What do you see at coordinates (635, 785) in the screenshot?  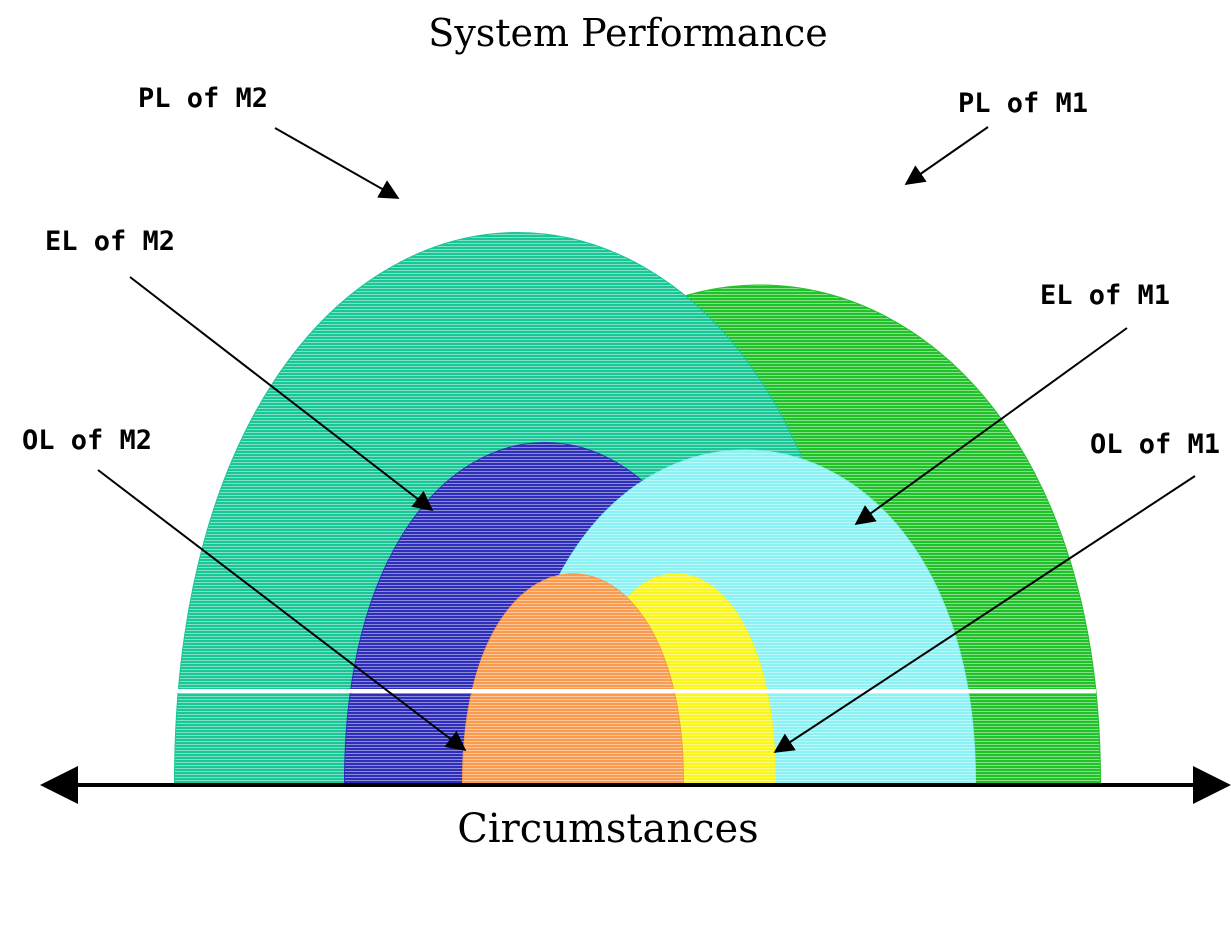 I see `double-headed-arrow-icon` at bounding box center [635, 785].